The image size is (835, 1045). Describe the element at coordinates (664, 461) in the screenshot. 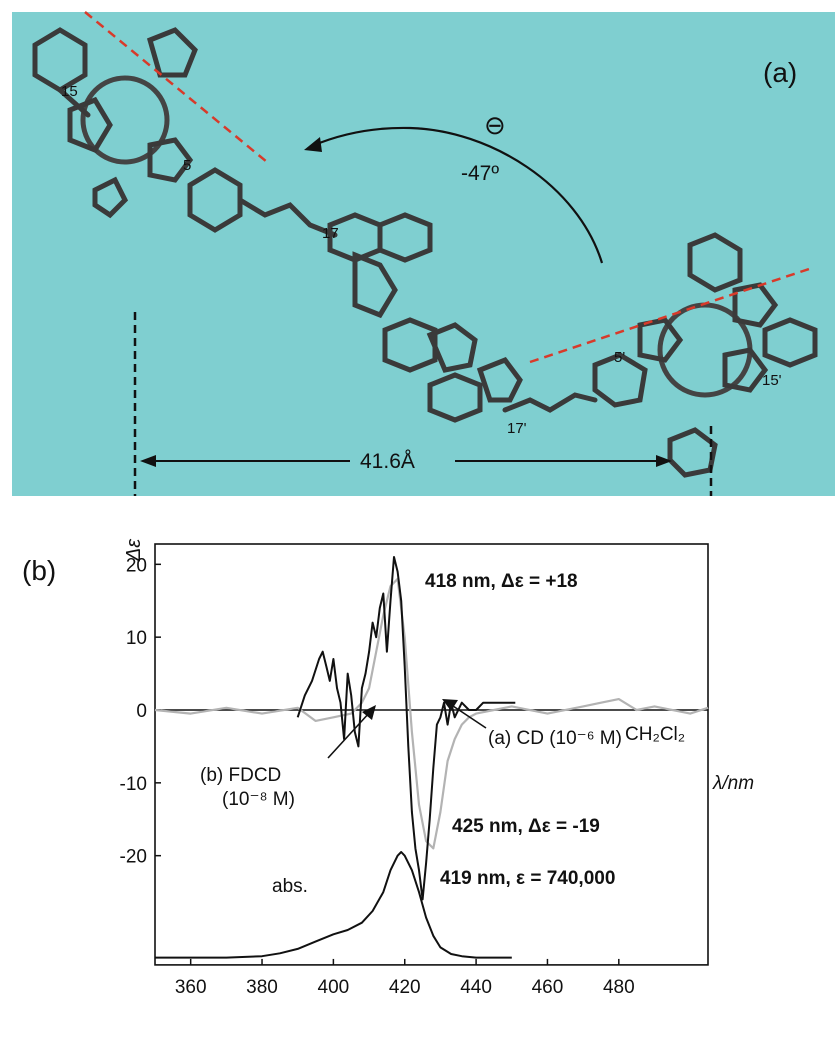

I see `distance-arrowhead-right` at that location.